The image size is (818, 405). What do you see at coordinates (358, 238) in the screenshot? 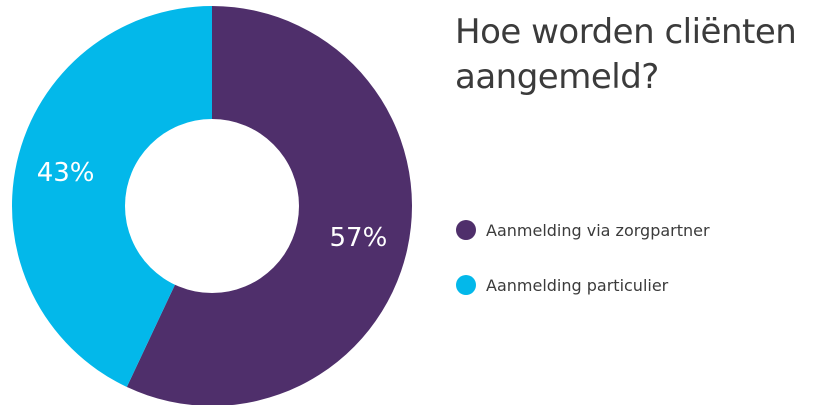
I see `slice-label-zorgpartner: 57%` at bounding box center [358, 238].